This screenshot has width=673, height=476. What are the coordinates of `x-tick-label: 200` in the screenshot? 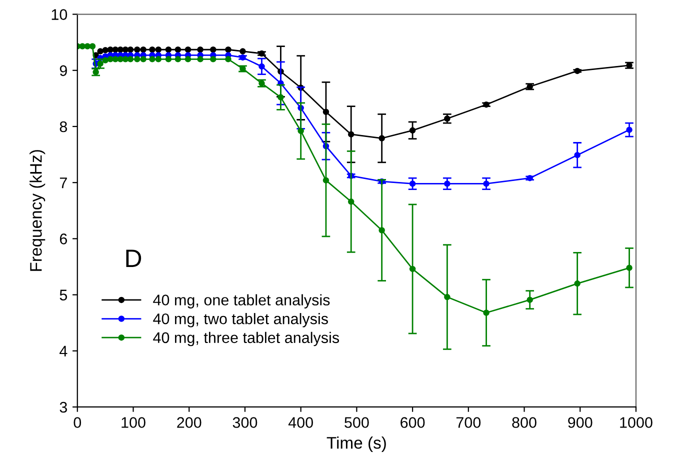 It's located at (189, 422).